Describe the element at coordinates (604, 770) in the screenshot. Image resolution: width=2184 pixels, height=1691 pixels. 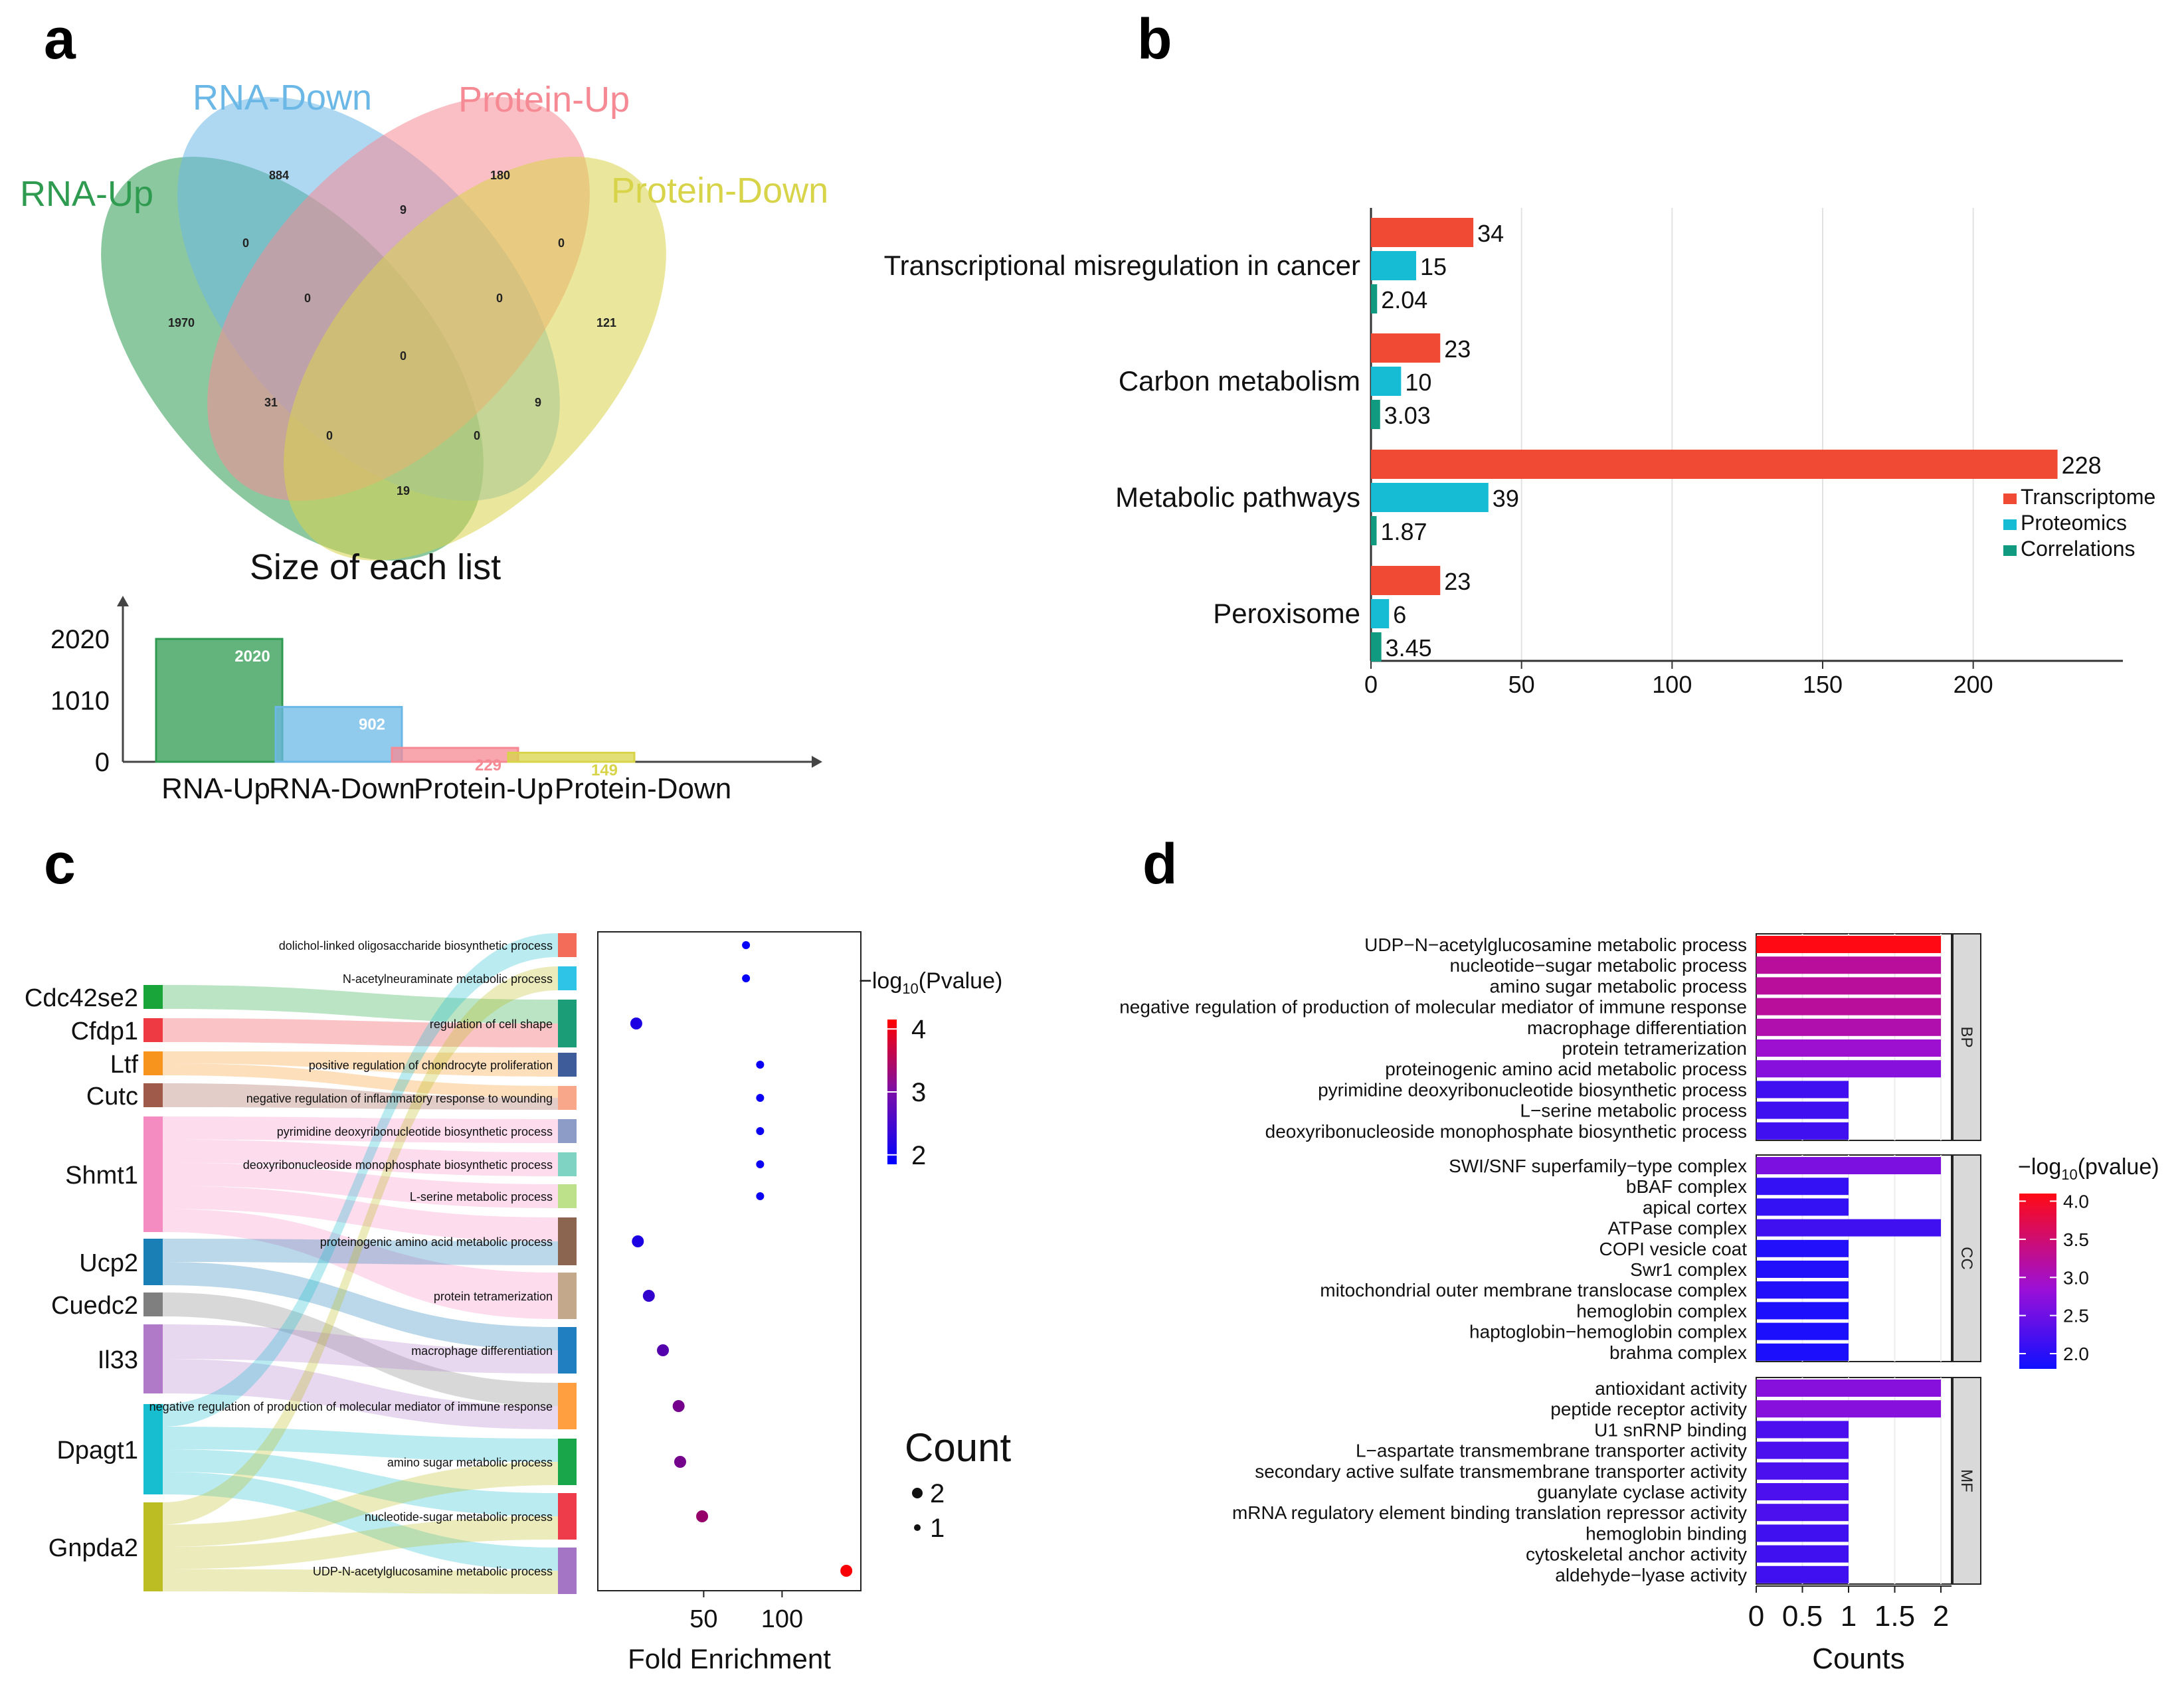
I see `bar-value-label: 149` at that location.